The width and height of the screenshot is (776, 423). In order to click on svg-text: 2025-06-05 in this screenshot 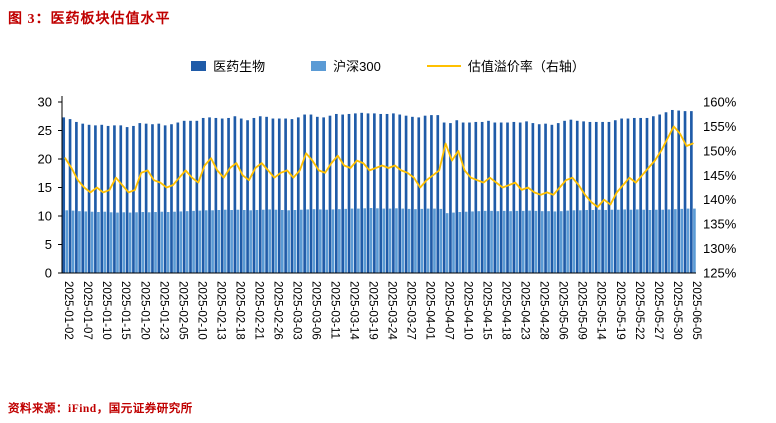, I will do `click(696, 310)`.